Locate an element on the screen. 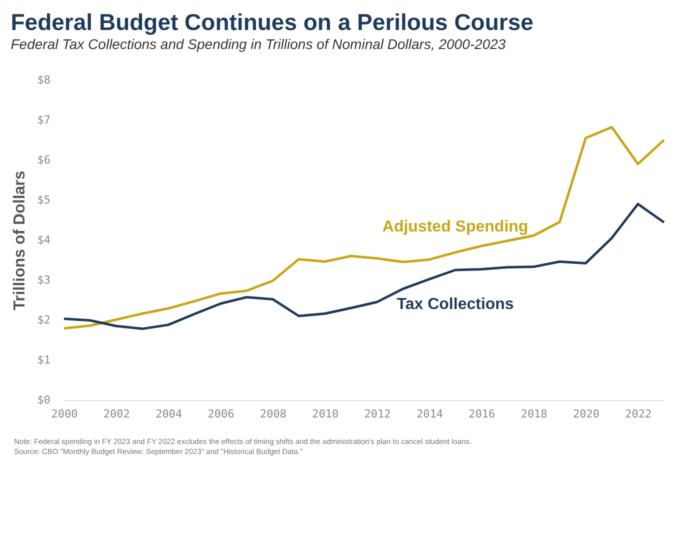 The height and width of the screenshot is (548, 683). x-tick-label: 2002 is located at coordinates (116, 414).